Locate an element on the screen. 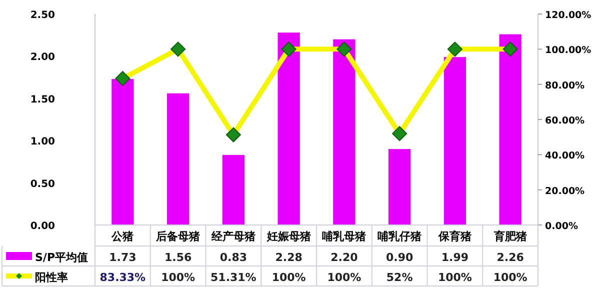  y-tick-label: 0.50 is located at coordinates (43, 184).